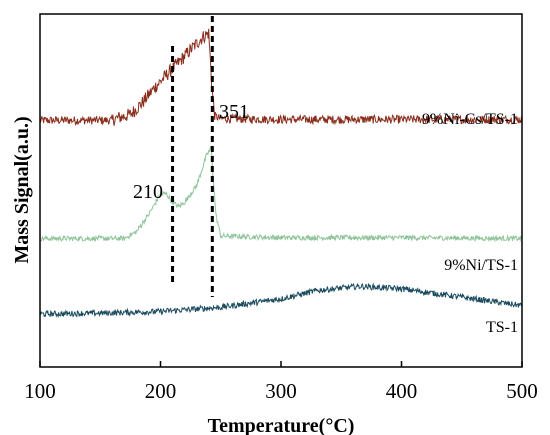 The image size is (550, 435). Describe the element at coordinates (281, 391) in the screenshot. I see `x-tick-label: 300` at that location.